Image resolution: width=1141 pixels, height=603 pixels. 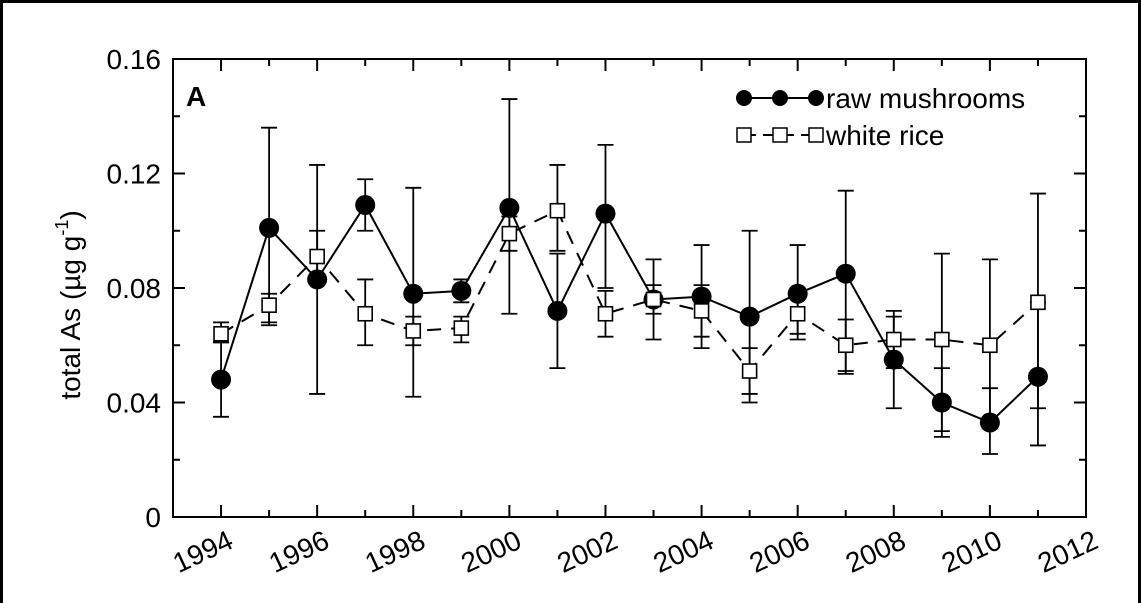 What do you see at coordinates (134, 403) in the screenshot?
I see `y-tick-label: 0.04` at bounding box center [134, 403].